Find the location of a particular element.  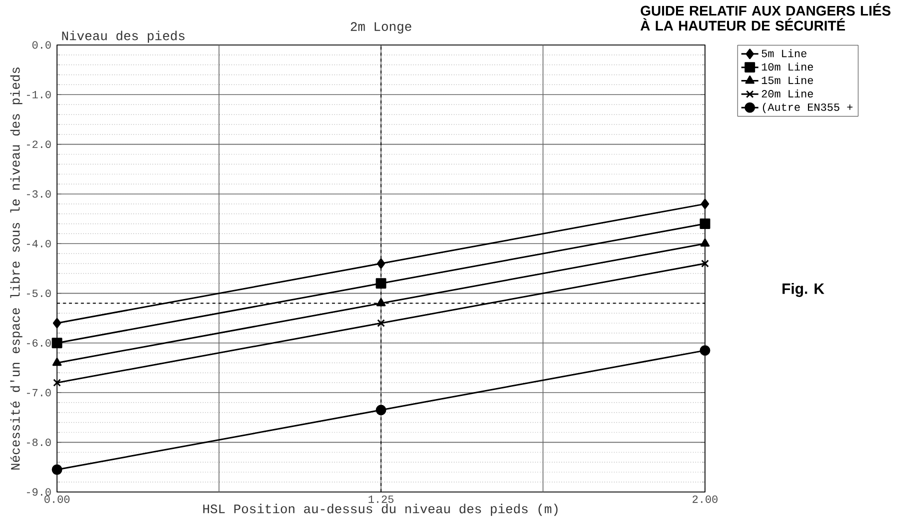

y-tick-label: -9.0 is located at coordinates (38, 492).